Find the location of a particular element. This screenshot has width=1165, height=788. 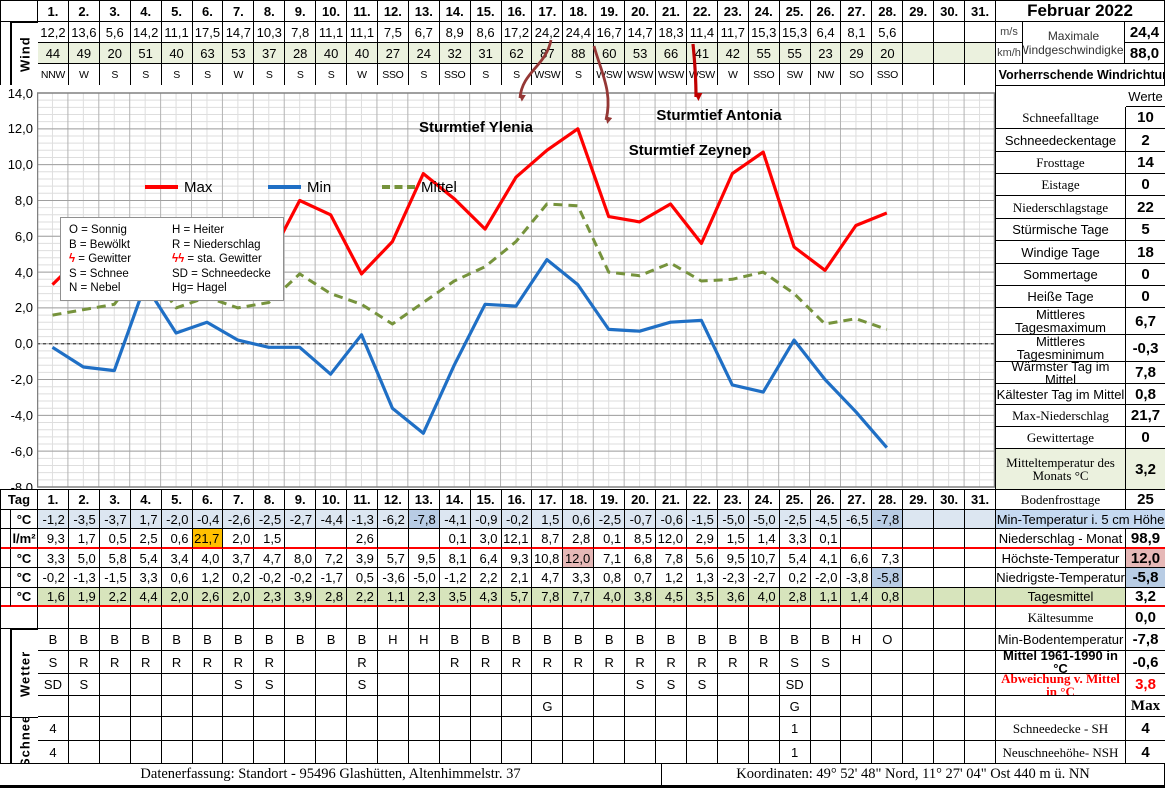

day-header-cell: 16. is located at coordinates (517, 11).